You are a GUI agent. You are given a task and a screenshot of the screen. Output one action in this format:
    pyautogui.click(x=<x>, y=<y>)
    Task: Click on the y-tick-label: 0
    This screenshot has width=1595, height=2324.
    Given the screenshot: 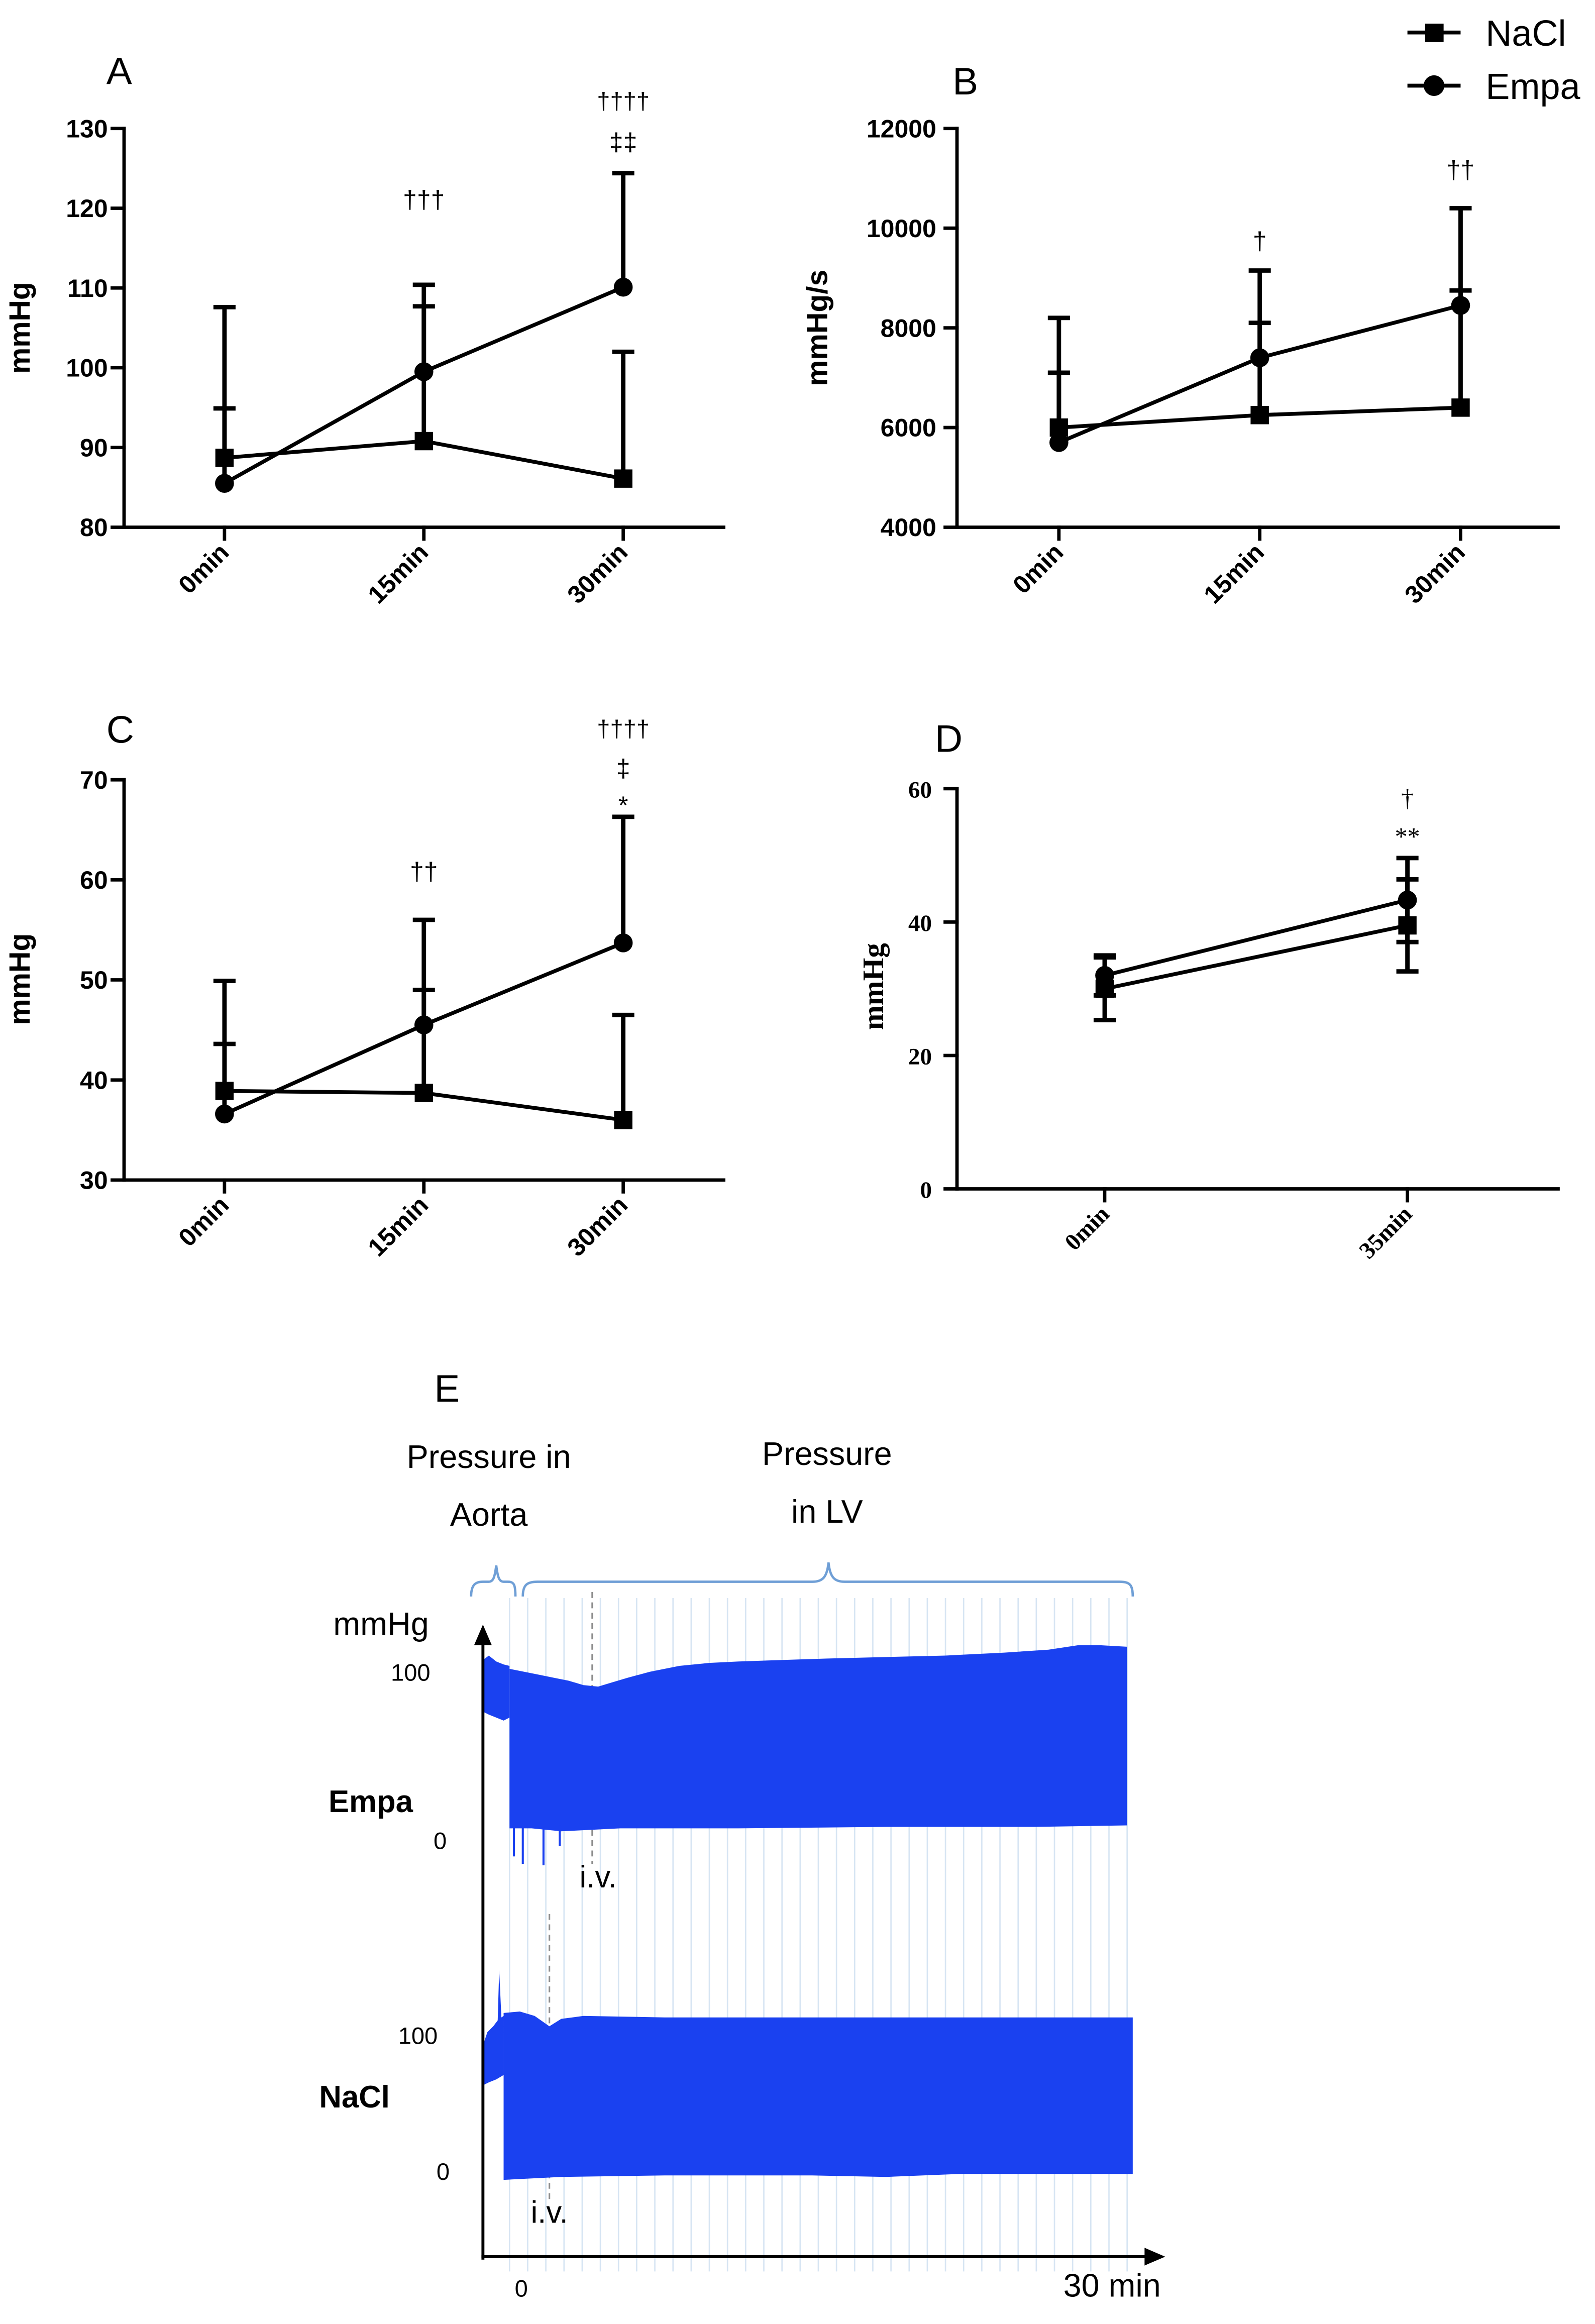 What is the action you would take?
    pyautogui.click(x=926, y=1190)
    